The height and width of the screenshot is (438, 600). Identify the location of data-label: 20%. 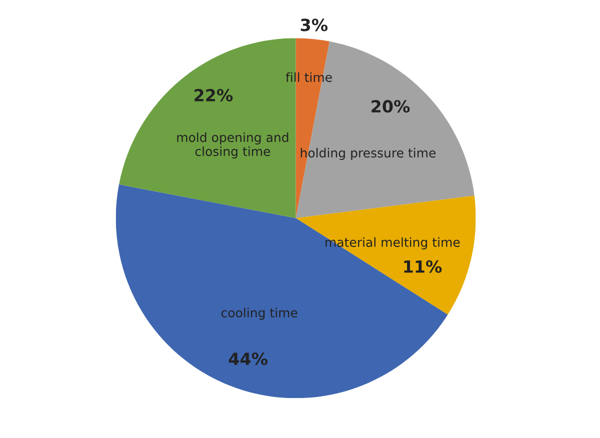
(391, 106).